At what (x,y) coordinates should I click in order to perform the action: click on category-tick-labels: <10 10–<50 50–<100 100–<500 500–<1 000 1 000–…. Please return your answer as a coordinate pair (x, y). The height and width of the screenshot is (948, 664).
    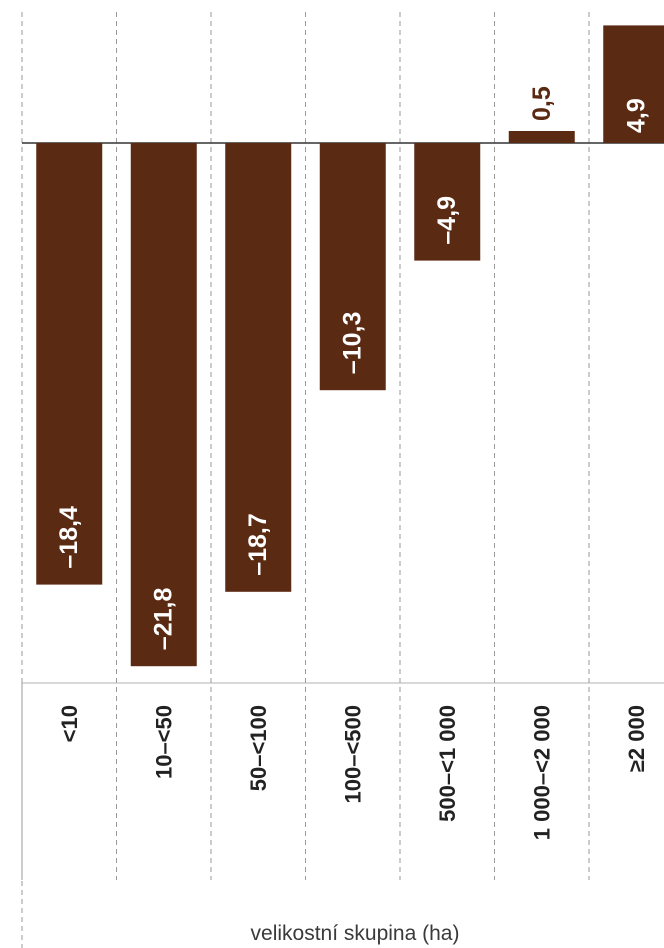
    Looking at the image, I should click on (353, 772).